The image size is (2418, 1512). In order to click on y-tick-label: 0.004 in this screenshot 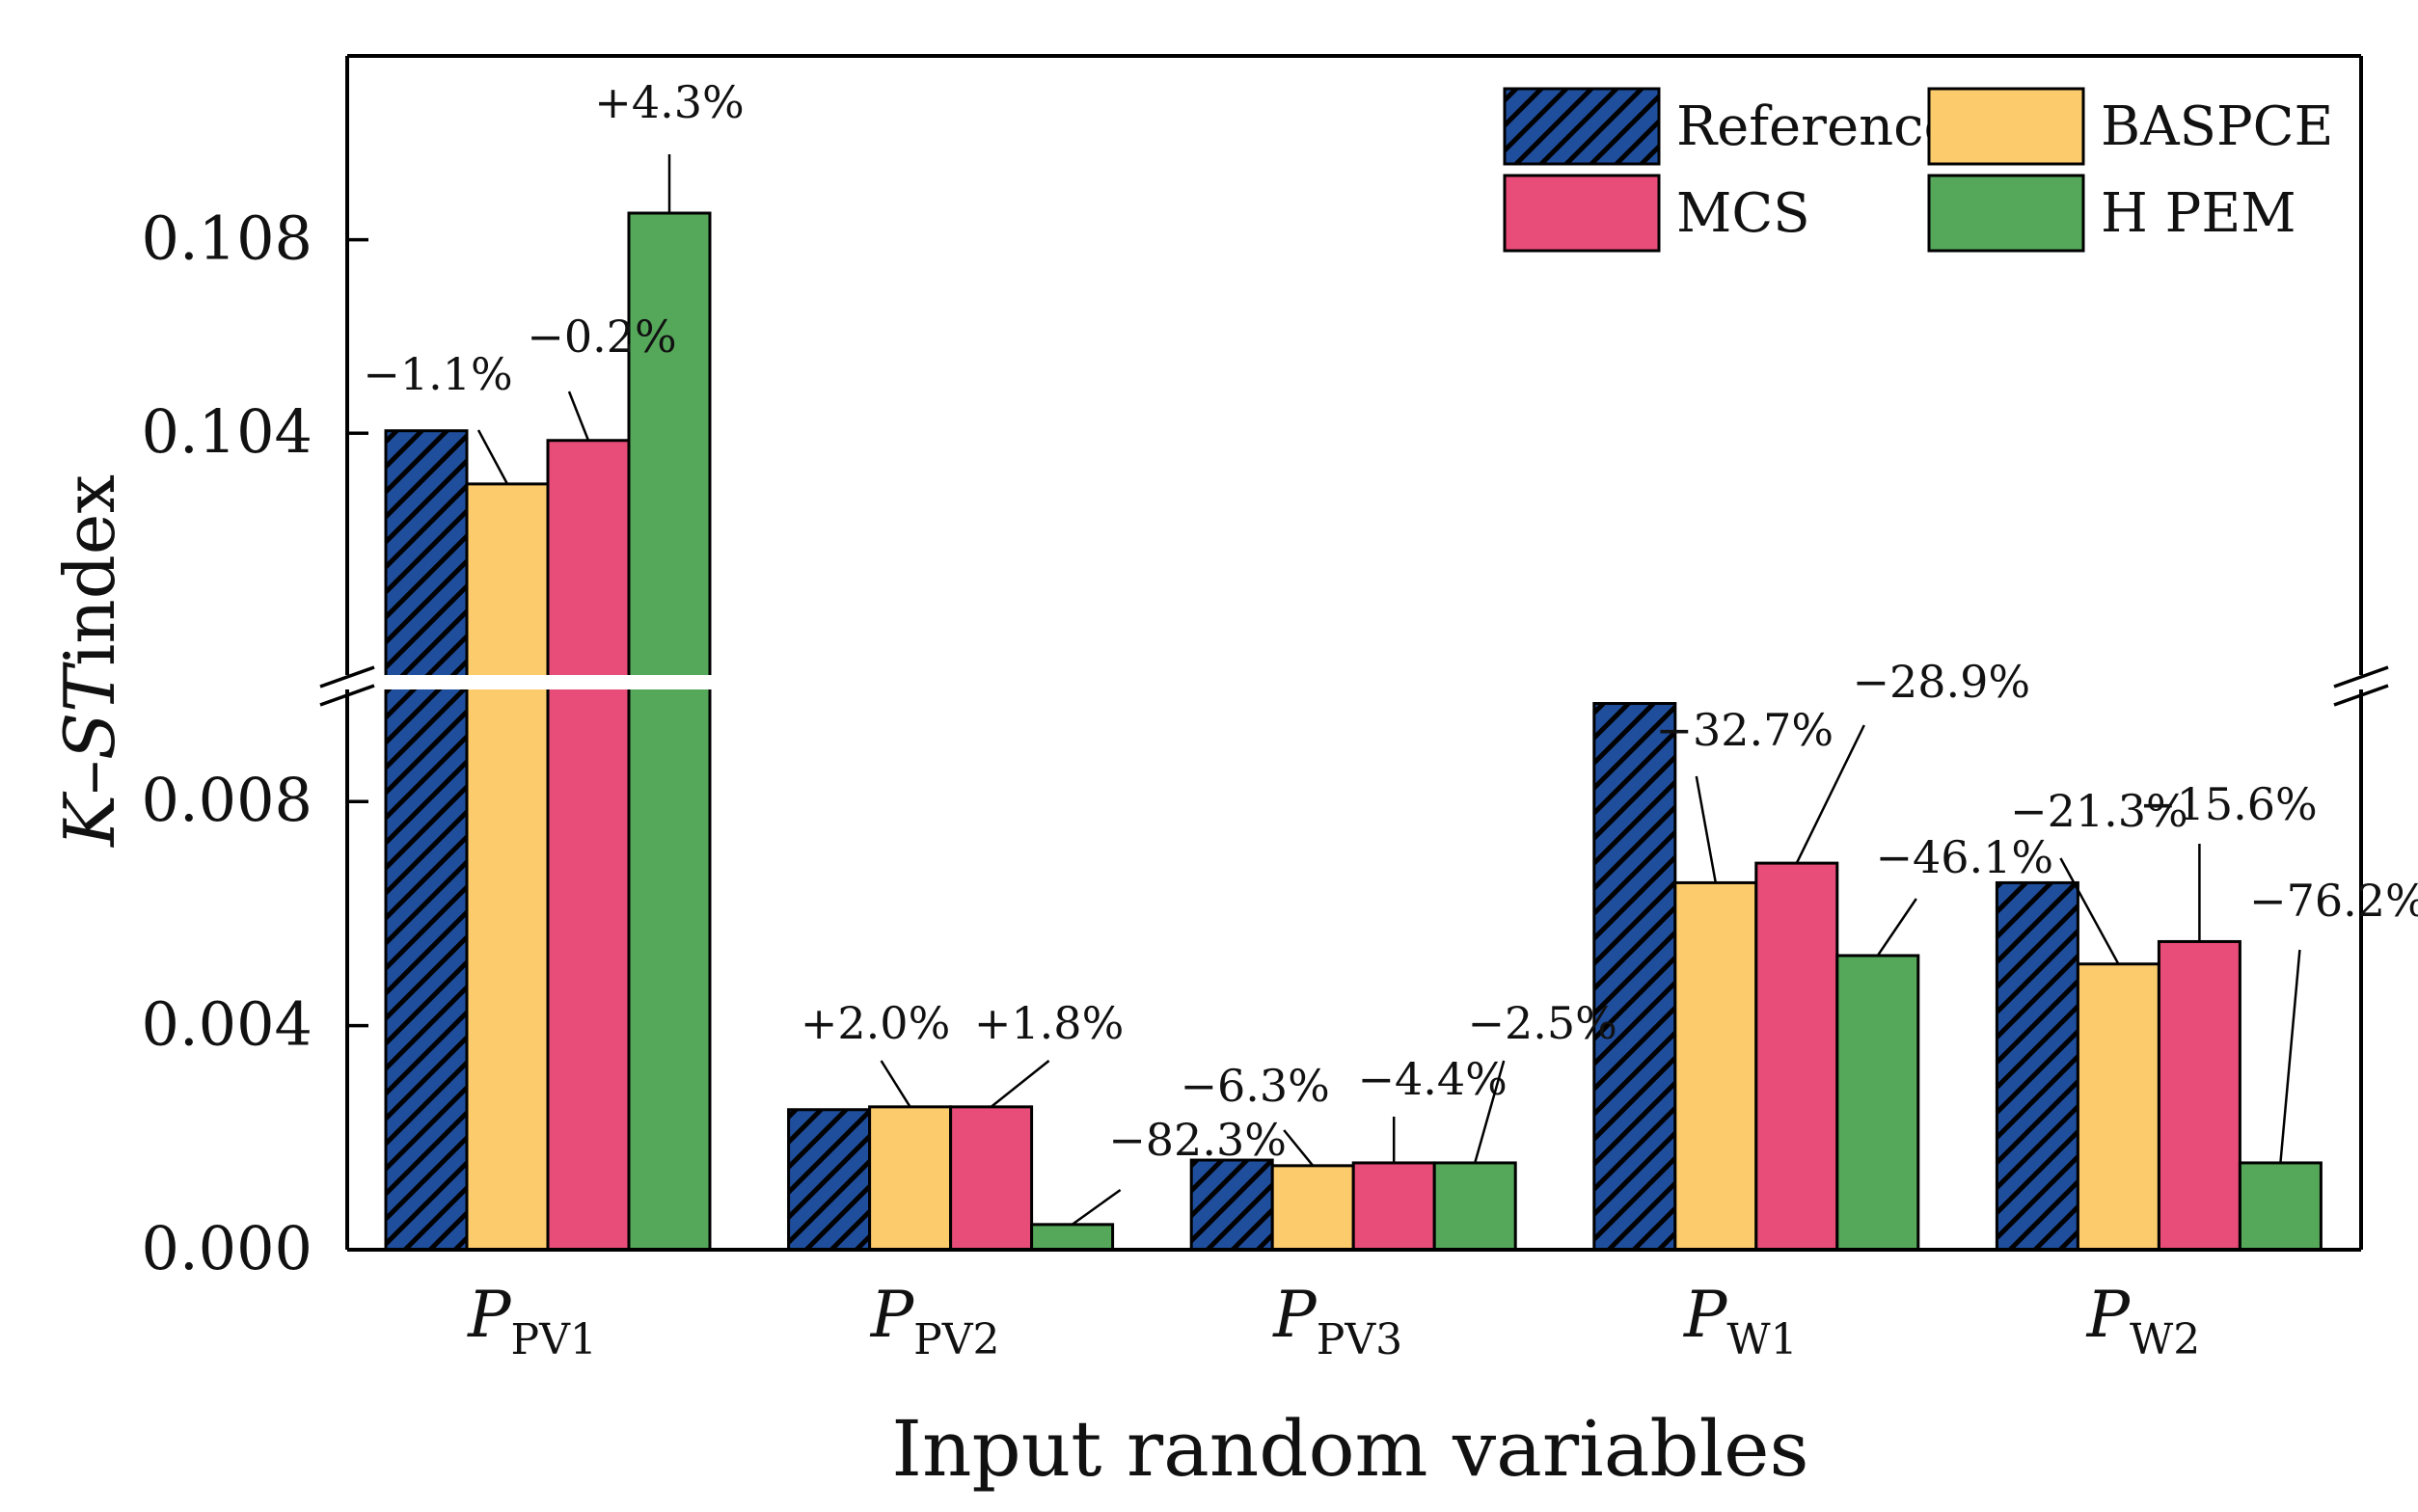, I will do `click(228, 1024)`.